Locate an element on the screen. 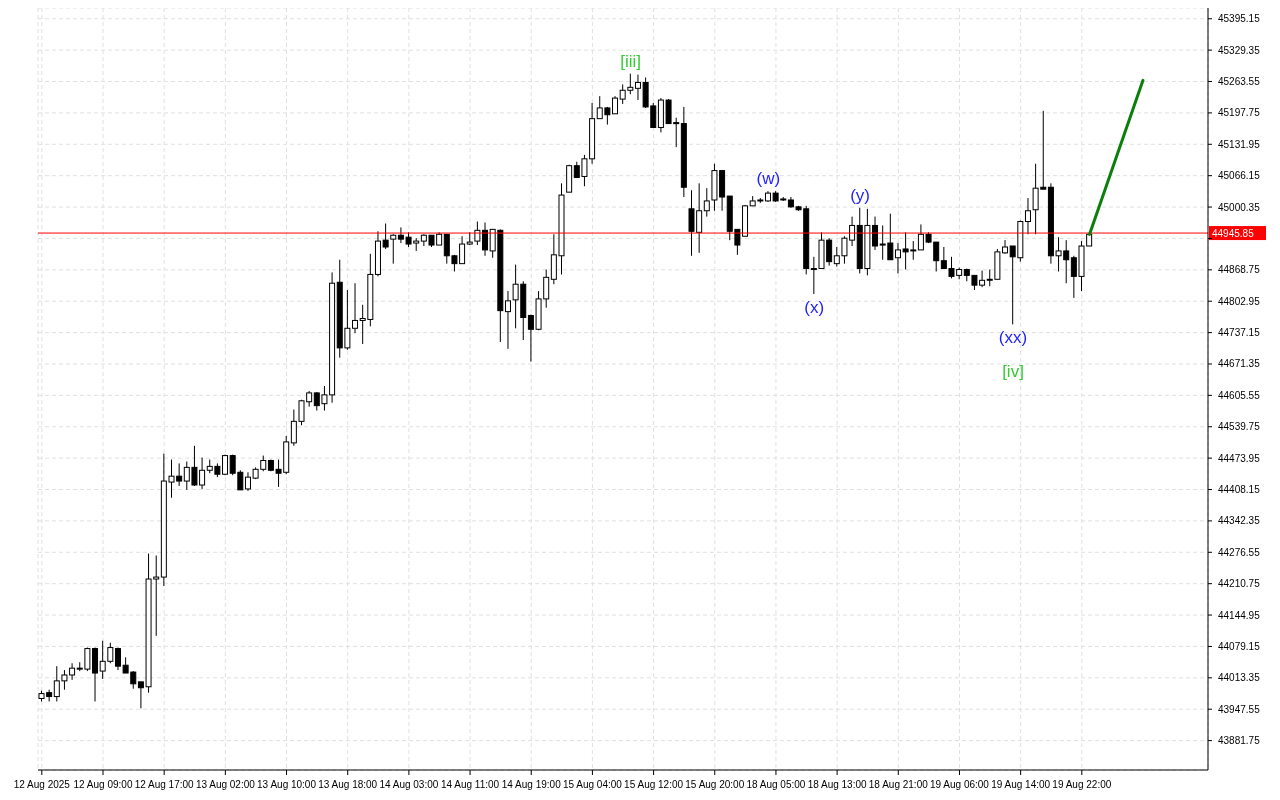  y-tick-label: 44013.35 is located at coordinates (1239, 678).